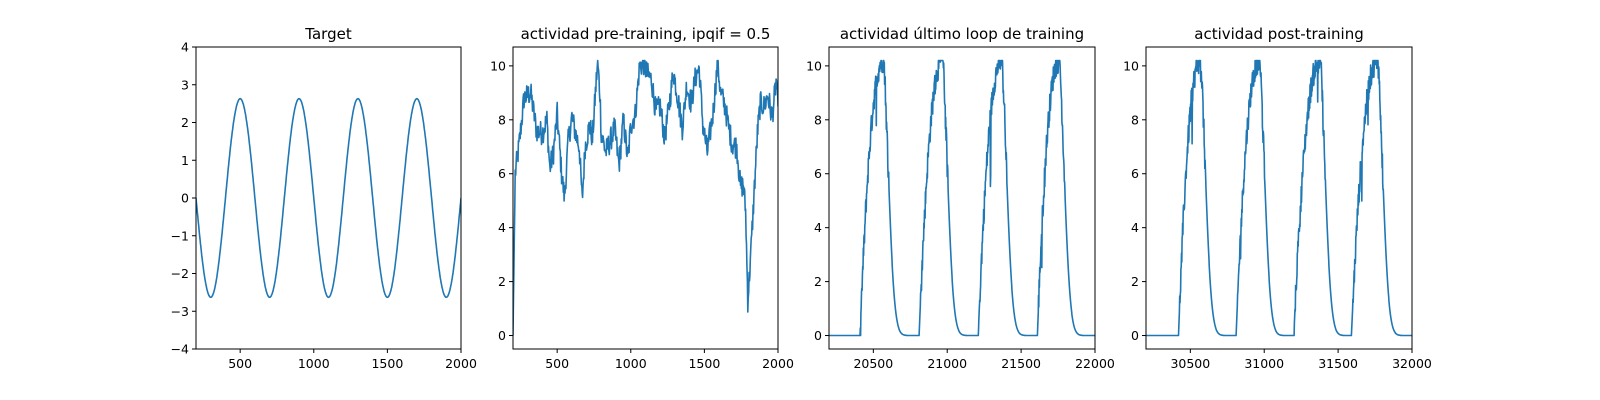 Image resolution: width=1600 pixels, height=400 pixels. Describe the element at coordinates (185, 160) in the screenshot. I see `y-tick-label: 1` at that location.